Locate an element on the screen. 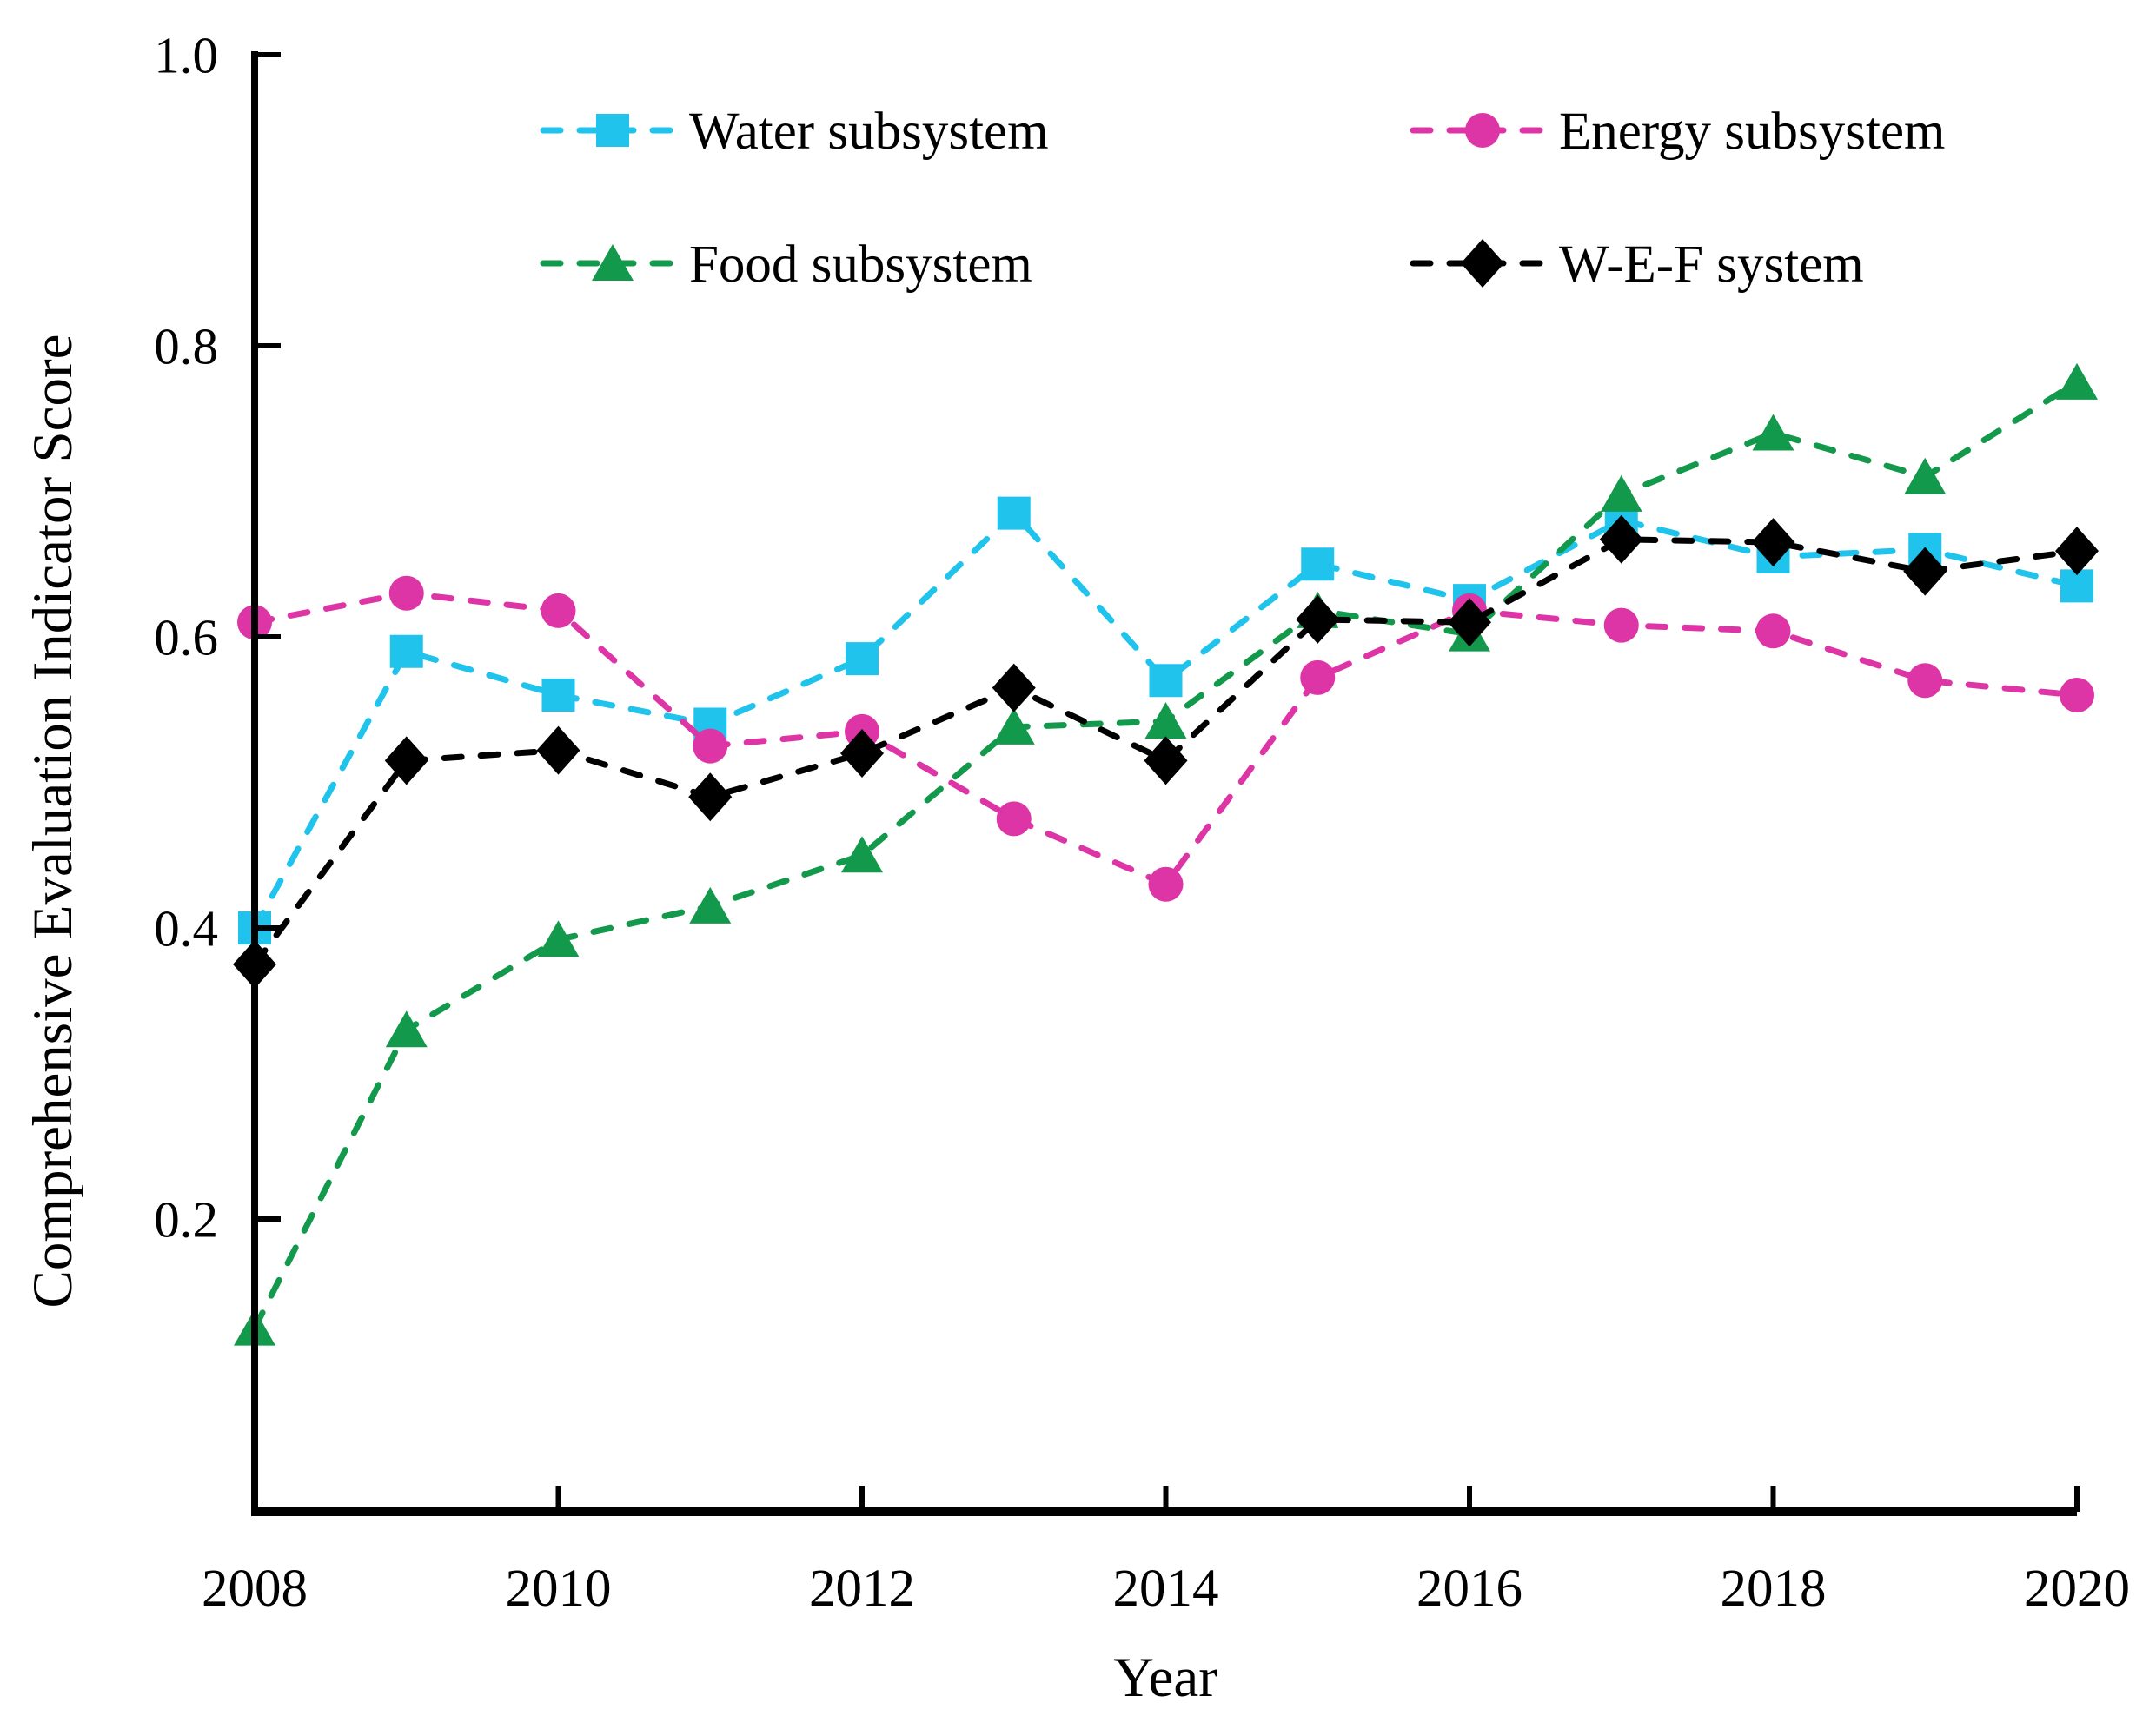 Image resolution: width=2156 pixels, height=1716 pixels. x-tick-label: 2020 is located at coordinates (2077, 1589).